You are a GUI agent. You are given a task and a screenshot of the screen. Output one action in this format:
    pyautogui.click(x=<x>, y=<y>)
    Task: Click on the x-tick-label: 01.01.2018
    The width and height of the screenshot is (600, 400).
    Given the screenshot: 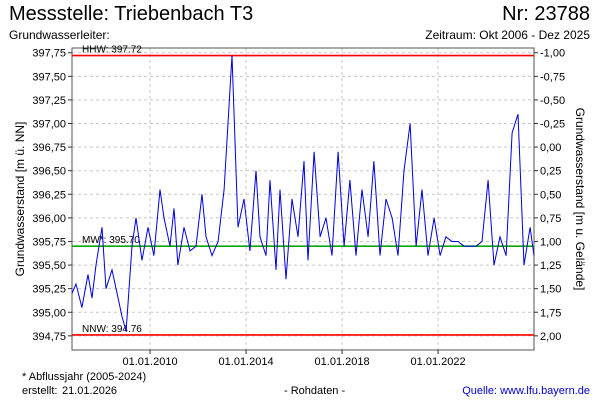 What is the action you would take?
    pyautogui.click(x=342, y=362)
    